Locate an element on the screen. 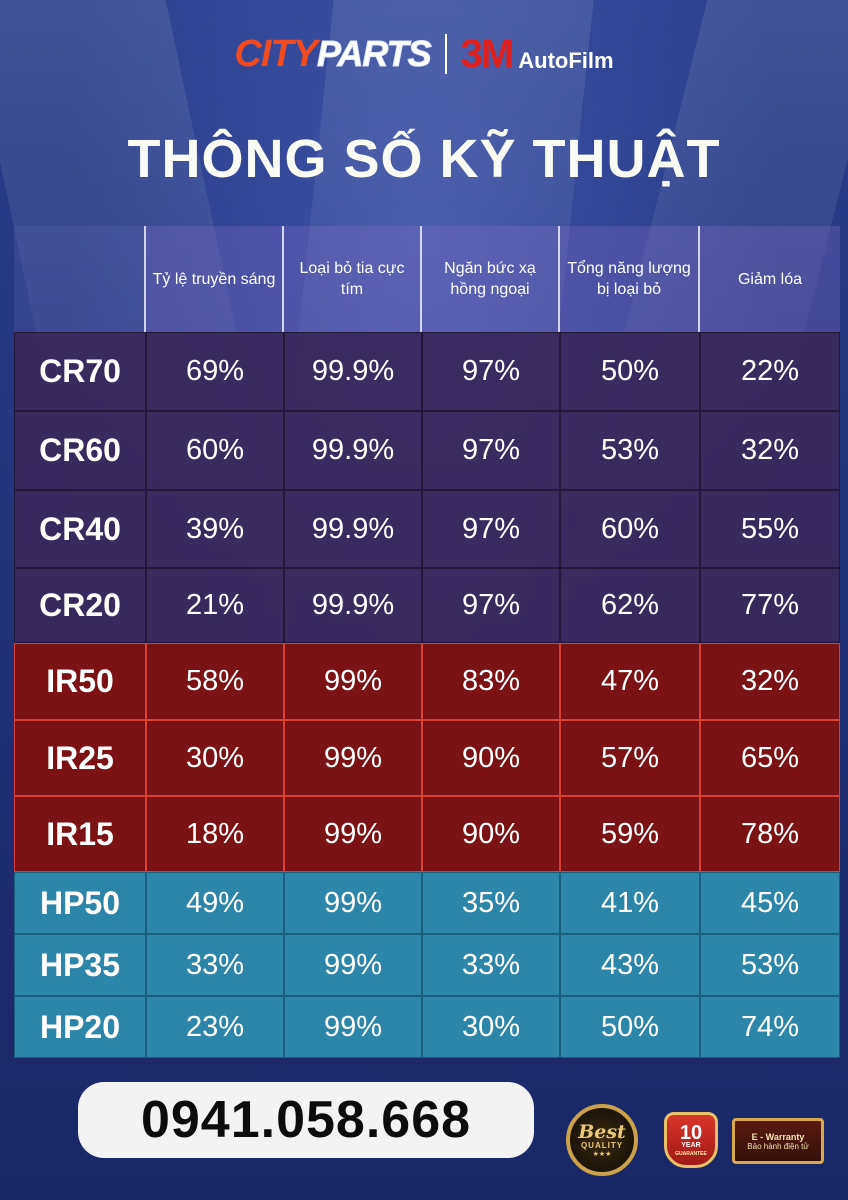 The image size is (848, 1200). logo-parts-text: PARTS is located at coordinates (374, 53).